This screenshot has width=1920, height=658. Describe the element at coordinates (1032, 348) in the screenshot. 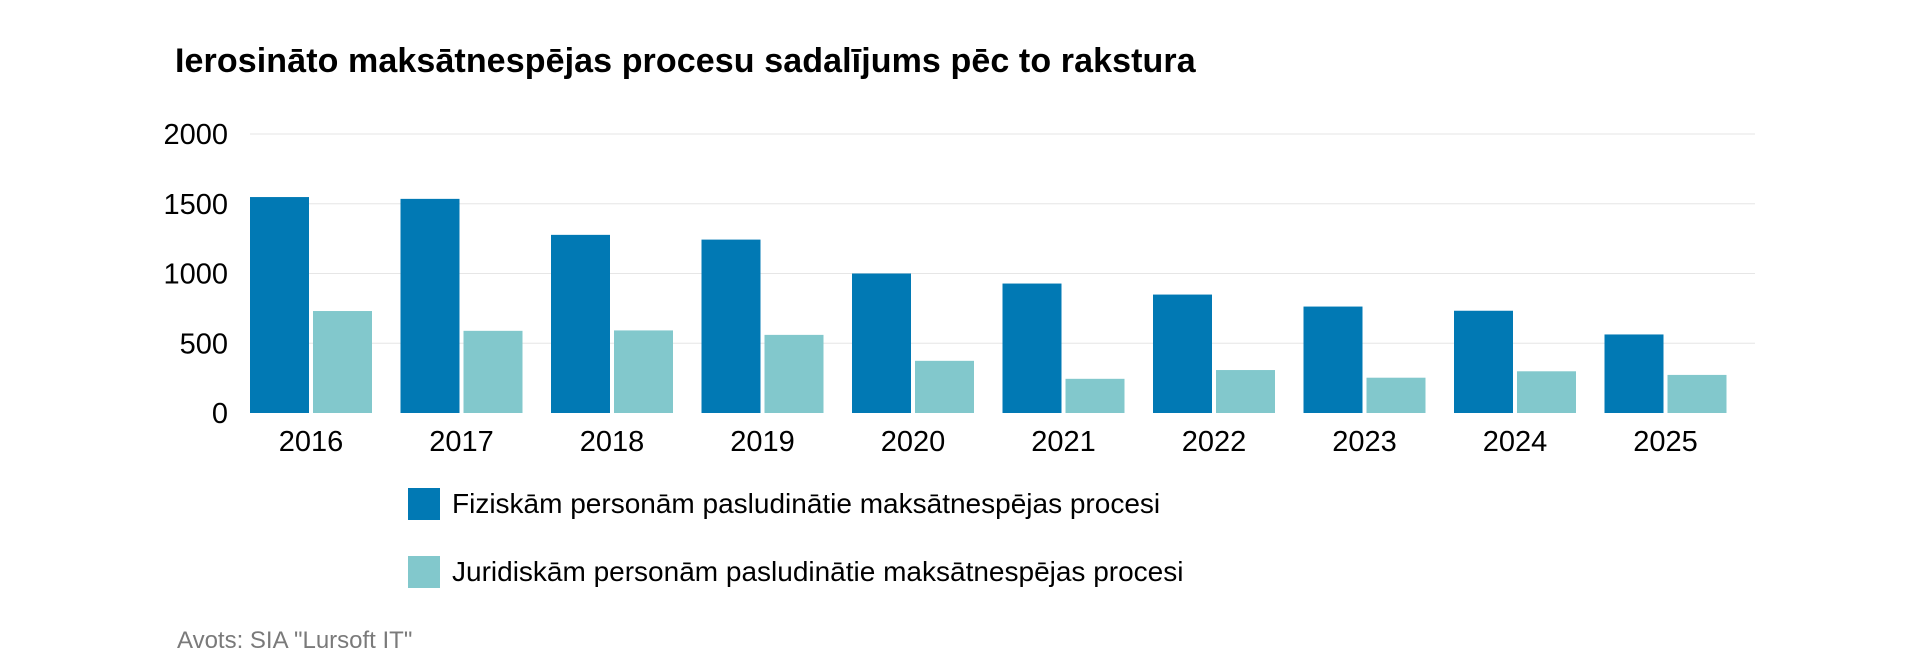

I see `bar-fiziskam-2021` at that location.